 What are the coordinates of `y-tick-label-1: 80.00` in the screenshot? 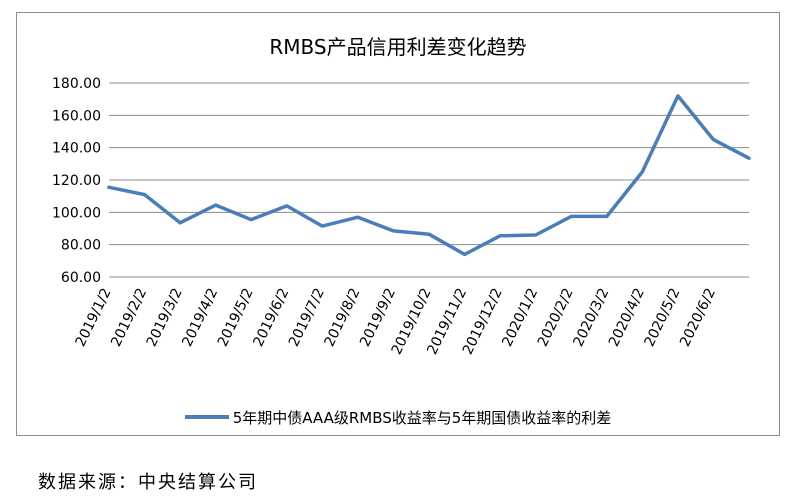 It's located at (81, 246).